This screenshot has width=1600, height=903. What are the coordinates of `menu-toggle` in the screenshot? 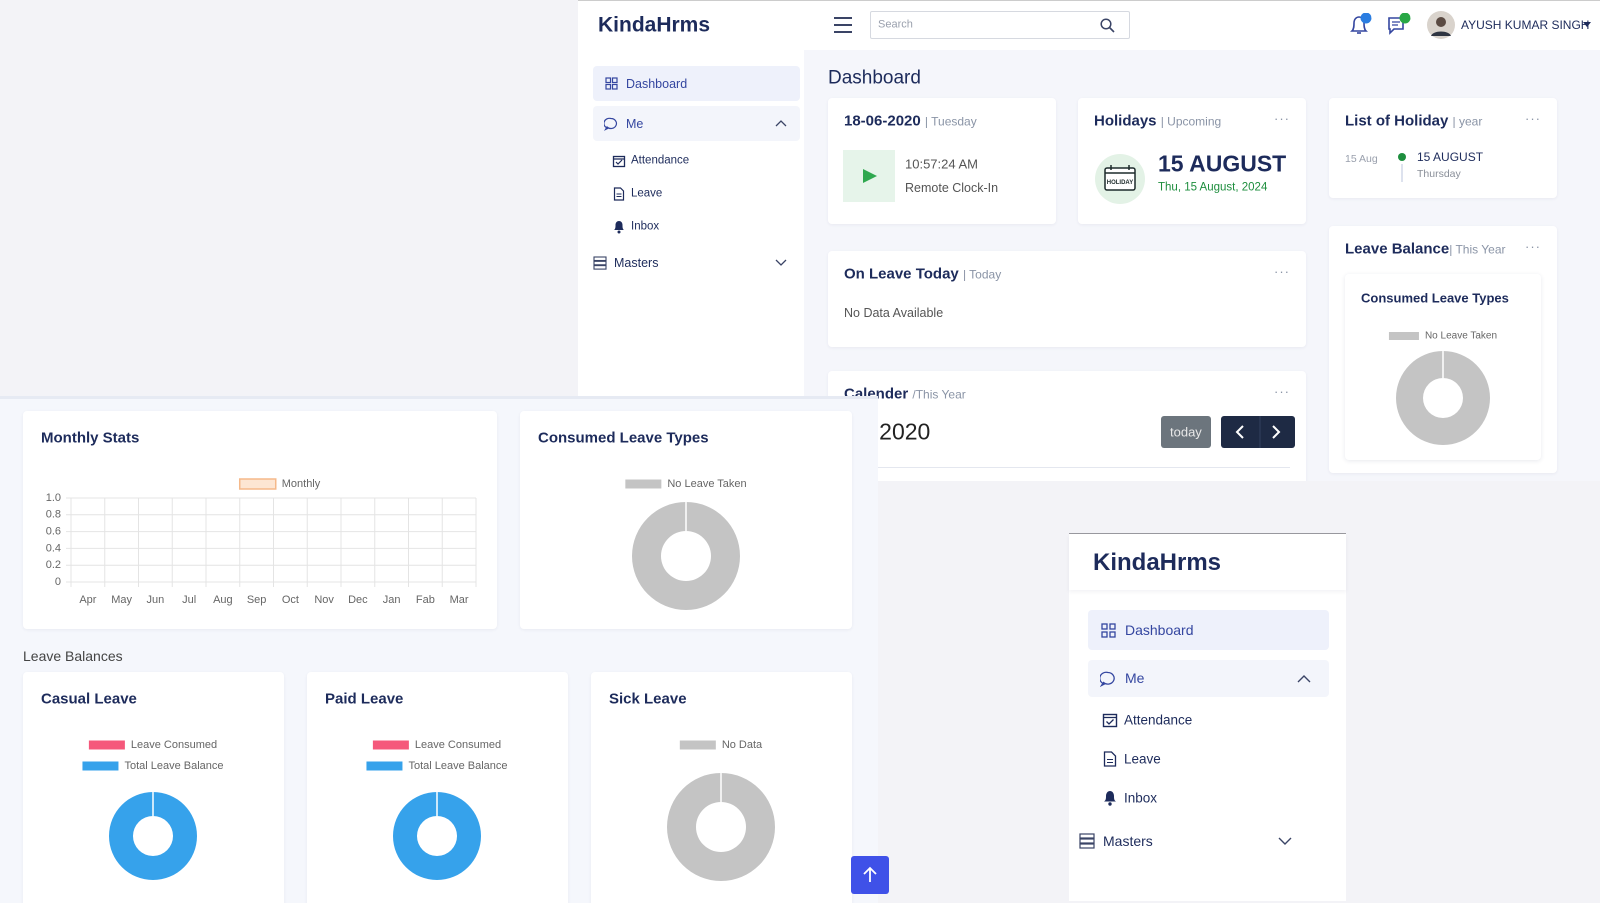 It's located at (843, 25).